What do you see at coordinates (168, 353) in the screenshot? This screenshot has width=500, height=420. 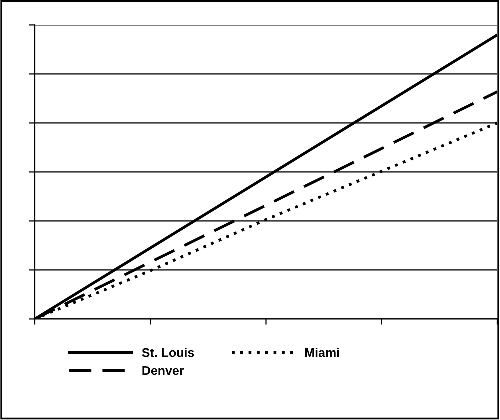 I see `legend-label: St. Louis` at bounding box center [168, 353].